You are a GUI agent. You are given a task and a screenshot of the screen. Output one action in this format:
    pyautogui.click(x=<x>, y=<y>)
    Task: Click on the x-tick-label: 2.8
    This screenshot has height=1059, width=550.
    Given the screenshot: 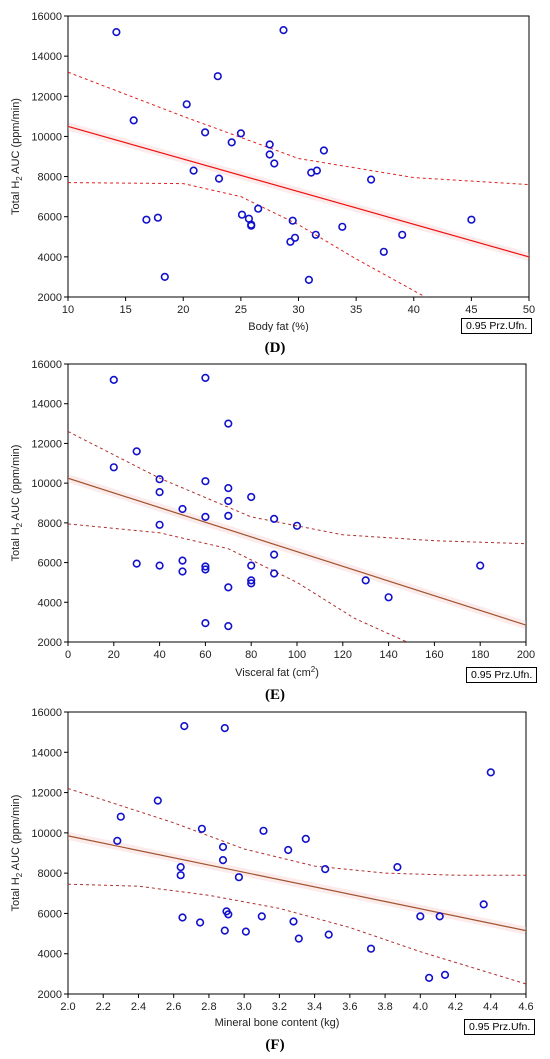 What is the action you would take?
    pyautogui.click(x=208, y=1007)
    